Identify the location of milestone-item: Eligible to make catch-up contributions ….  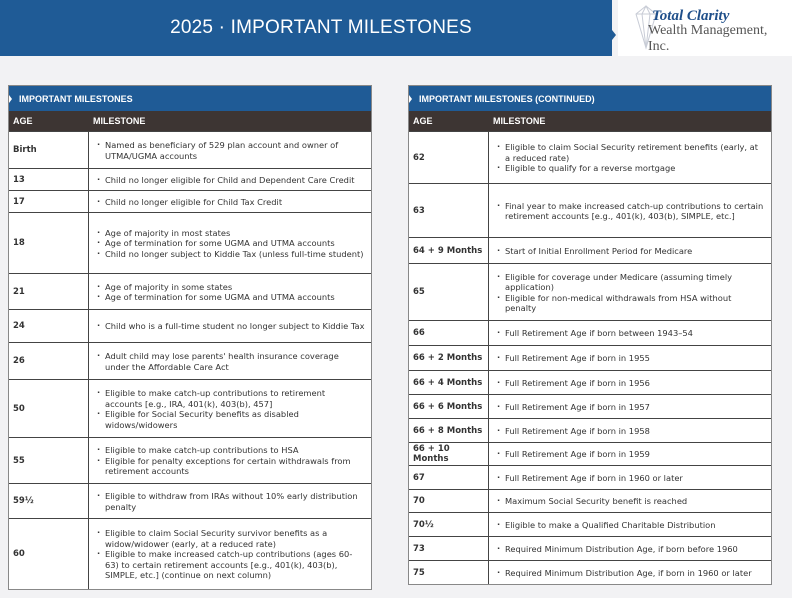
(231, 450).